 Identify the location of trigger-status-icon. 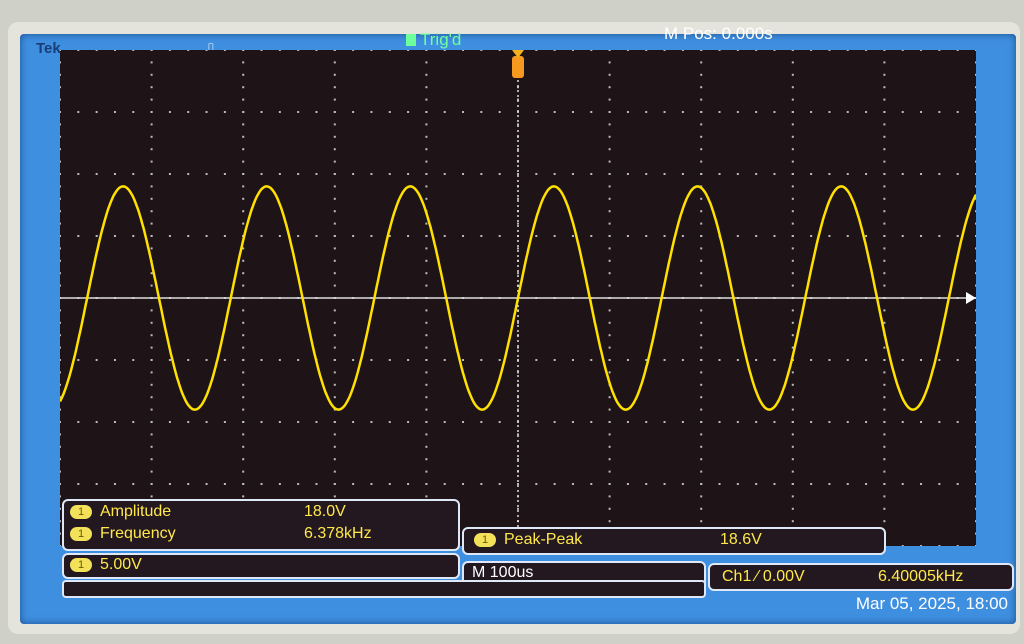
(411, 40).